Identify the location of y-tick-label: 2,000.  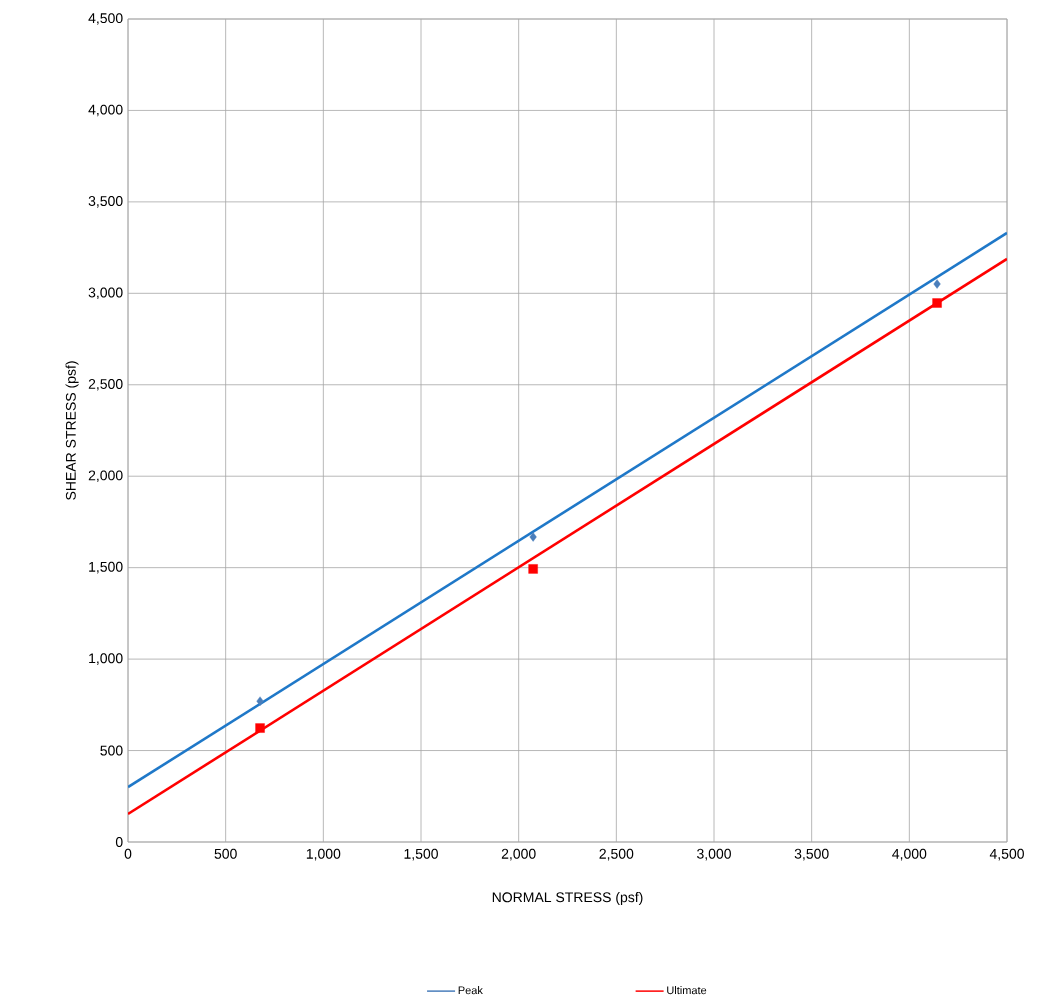
(105, 476).